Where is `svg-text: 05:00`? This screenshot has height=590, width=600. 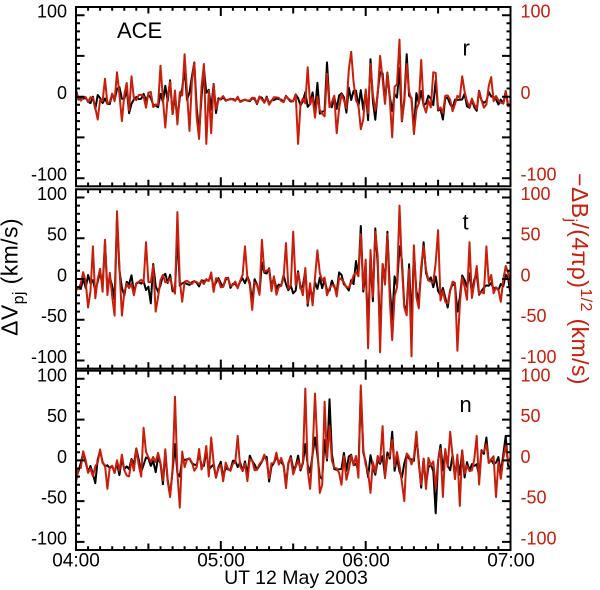
svg-text: 05:00 is located at coordinates (221, 561).